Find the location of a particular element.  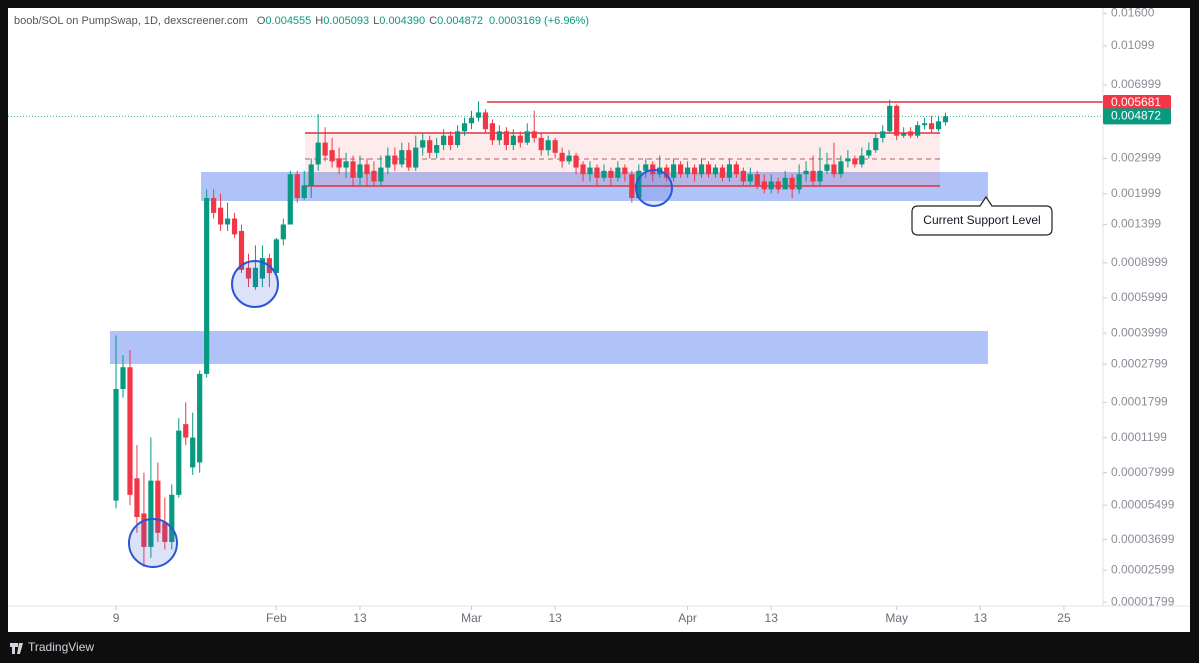

y-tick-label: 0.0003999 is located at coordinates (1139, 332).